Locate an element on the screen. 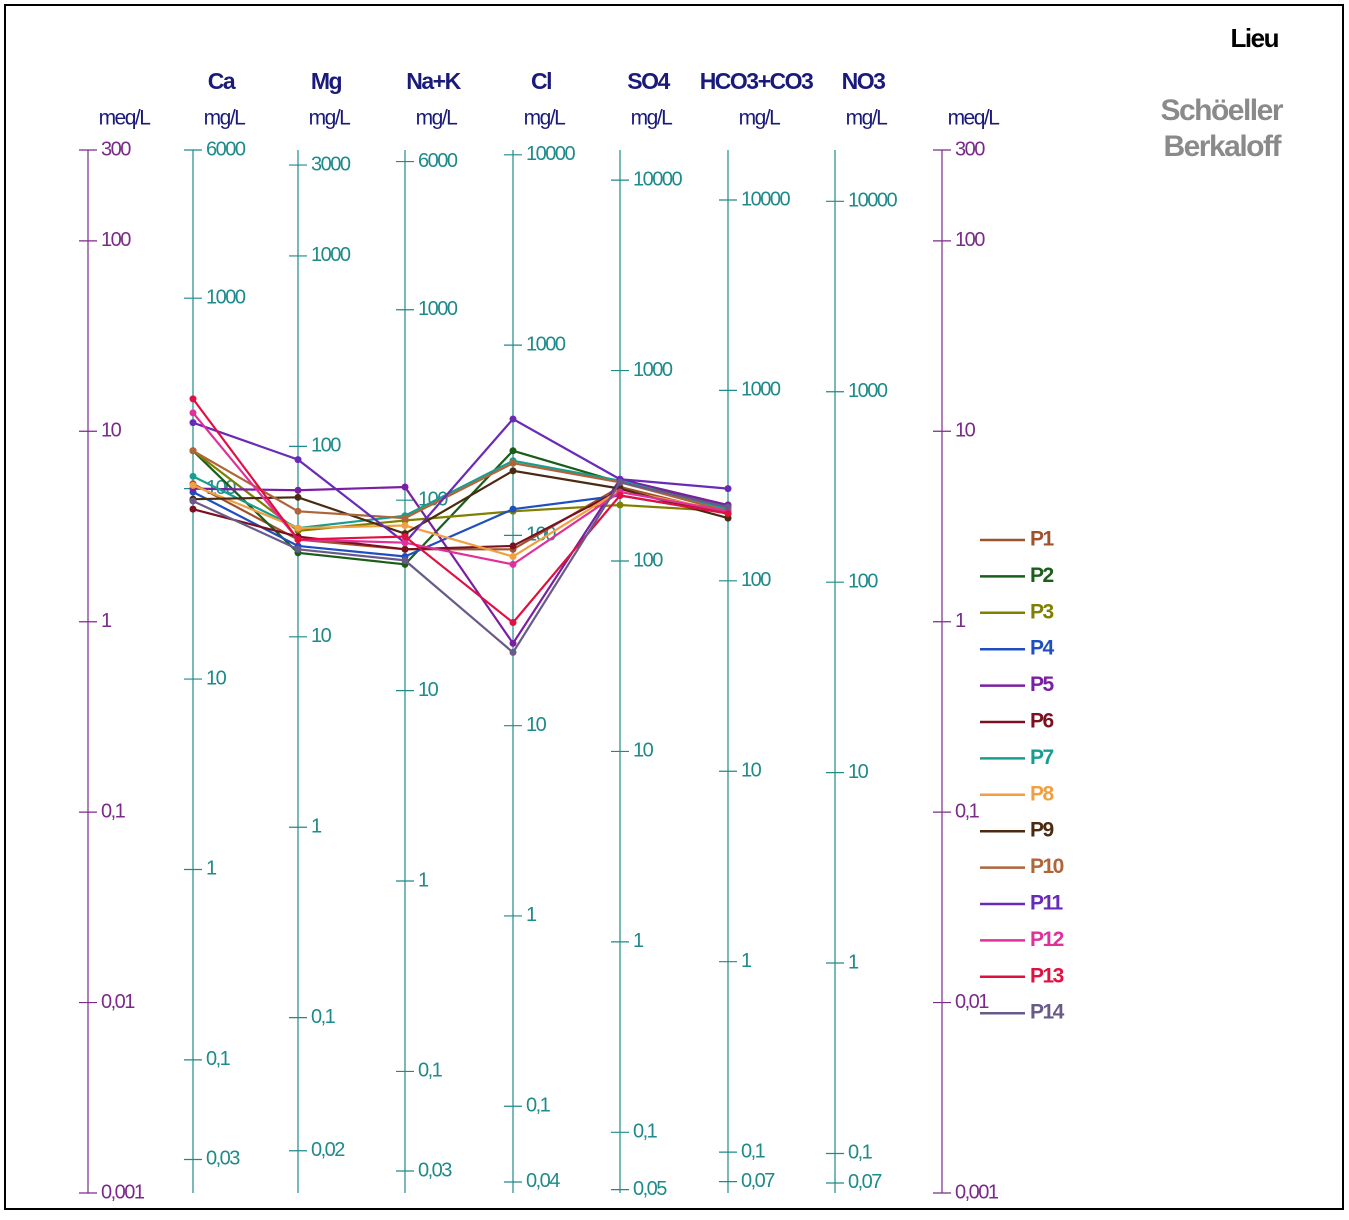 The height and width of the screenshot is (1220, 1349). subtitle: Schöeller is located at coordinates (1221, 110).